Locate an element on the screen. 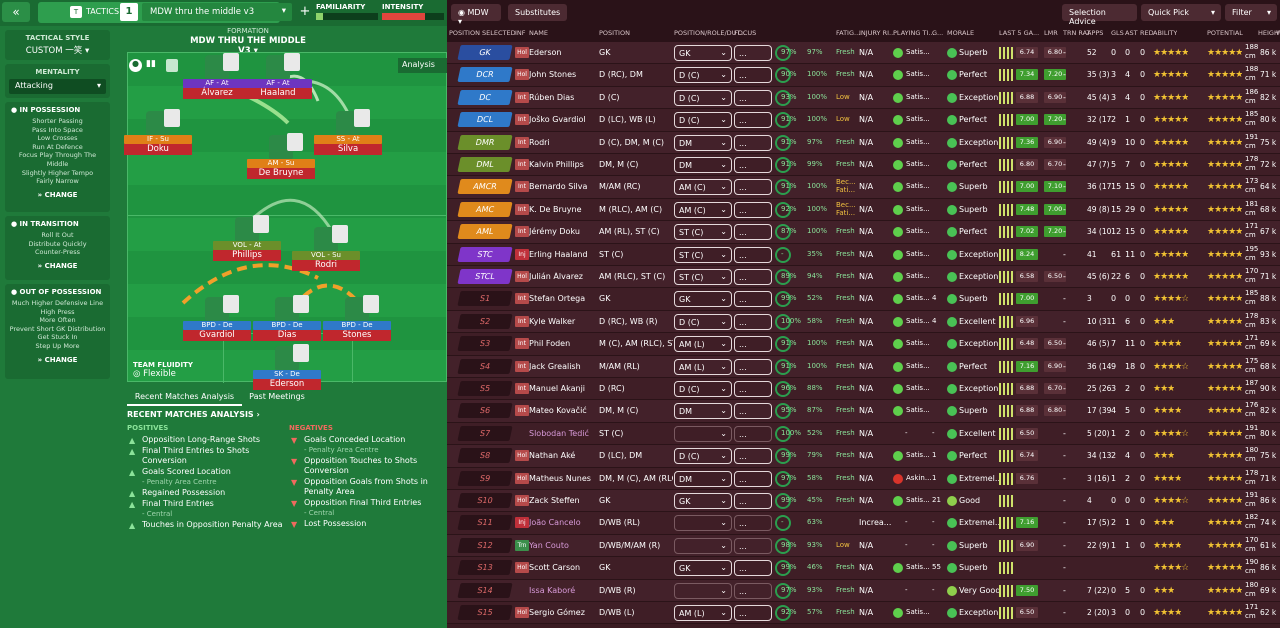 This screenshot has width=1280, height=628. role-dropdown: DM ⌄ is located at coordinates (703, 478).